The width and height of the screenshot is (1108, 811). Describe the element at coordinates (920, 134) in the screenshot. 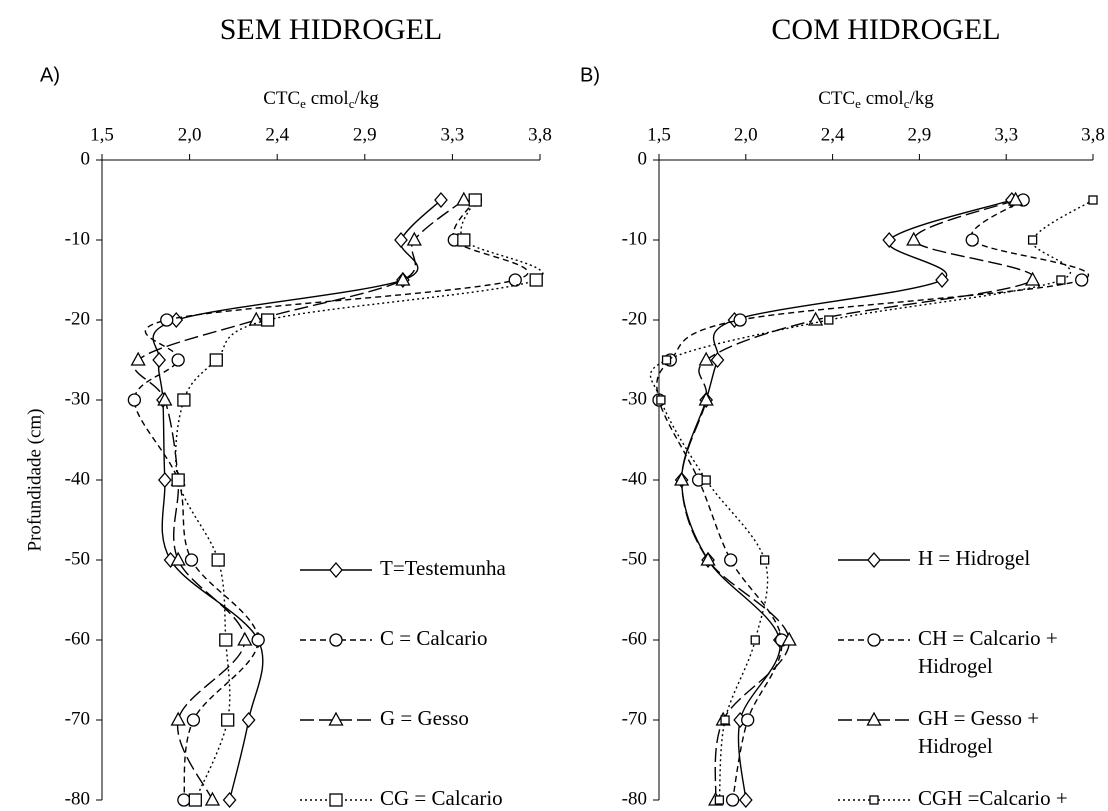

I see `x-tick-label: 2,9` at that location.